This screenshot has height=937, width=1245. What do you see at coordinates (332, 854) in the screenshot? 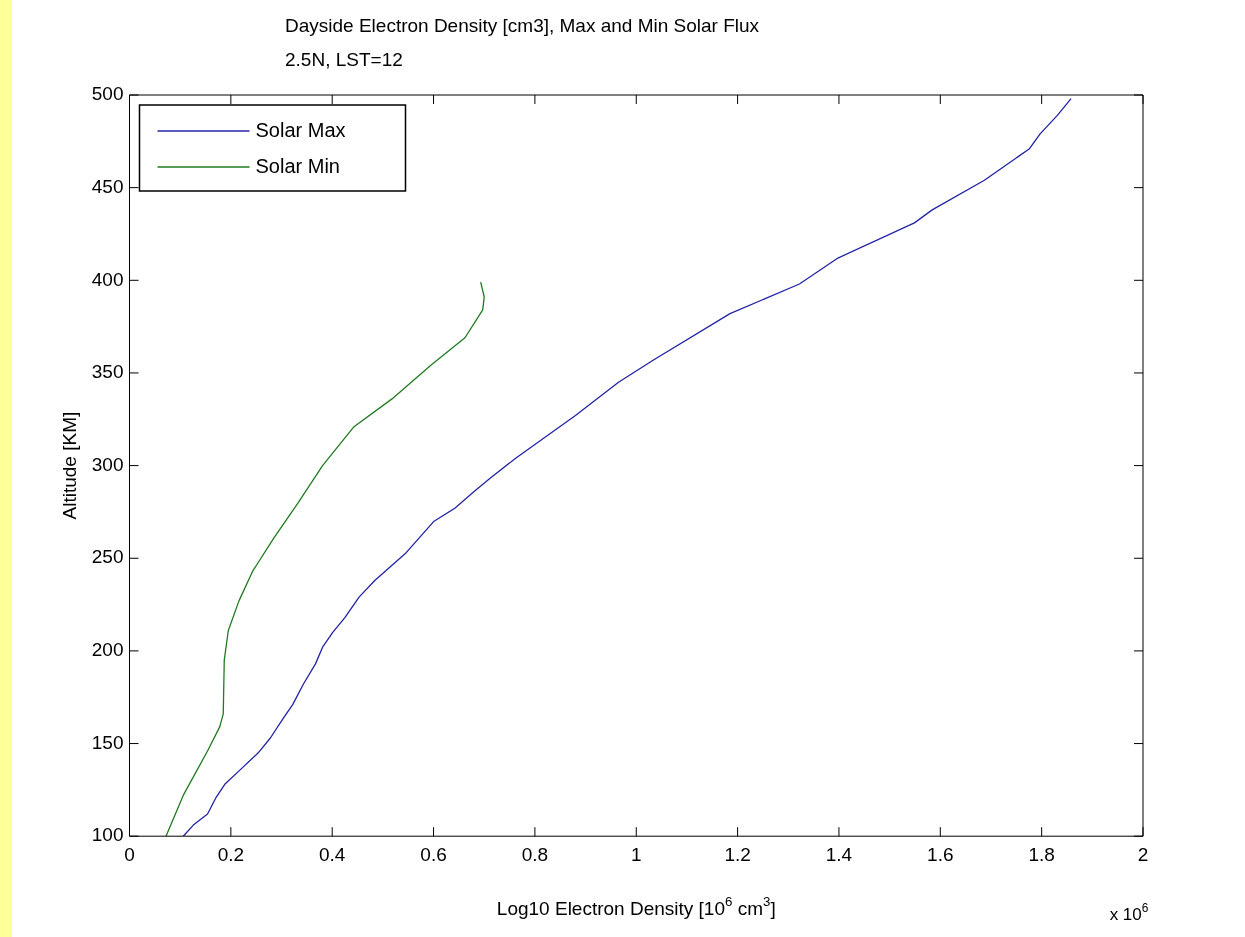
I see `x-tick-label: 0.4` at bounding box center [332, 854].